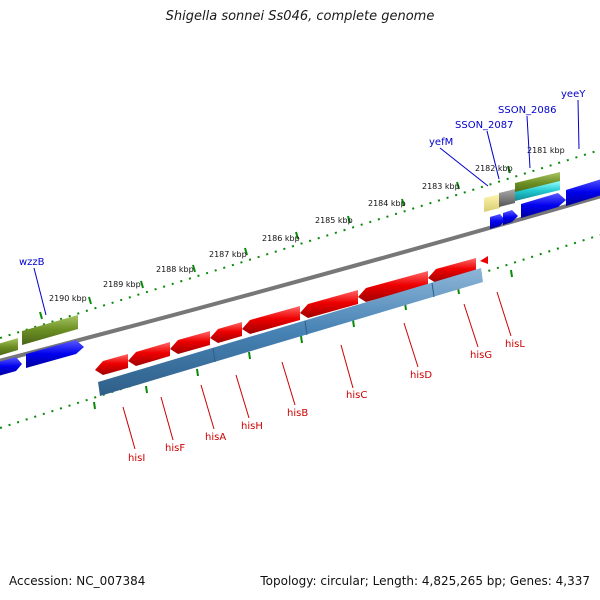 The image size is (600, 600). I want to click on gene-label-yeeY: yeeY, so click(573, 94).